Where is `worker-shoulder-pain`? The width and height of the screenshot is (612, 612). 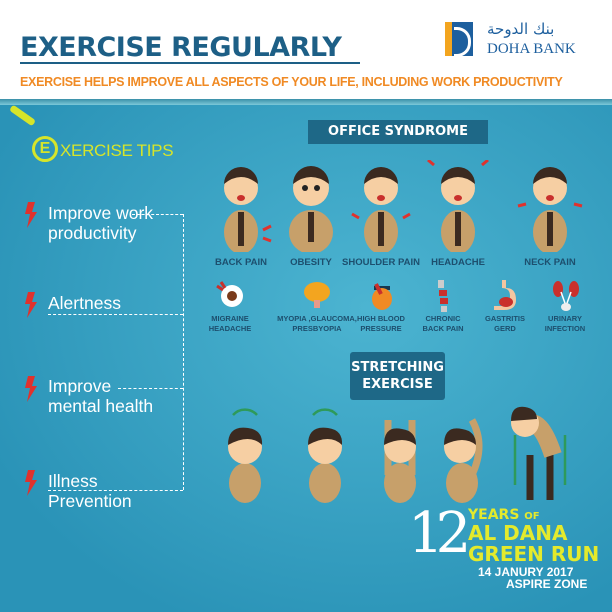 worker-shoulder-pain is located at coordinates (381, 209).